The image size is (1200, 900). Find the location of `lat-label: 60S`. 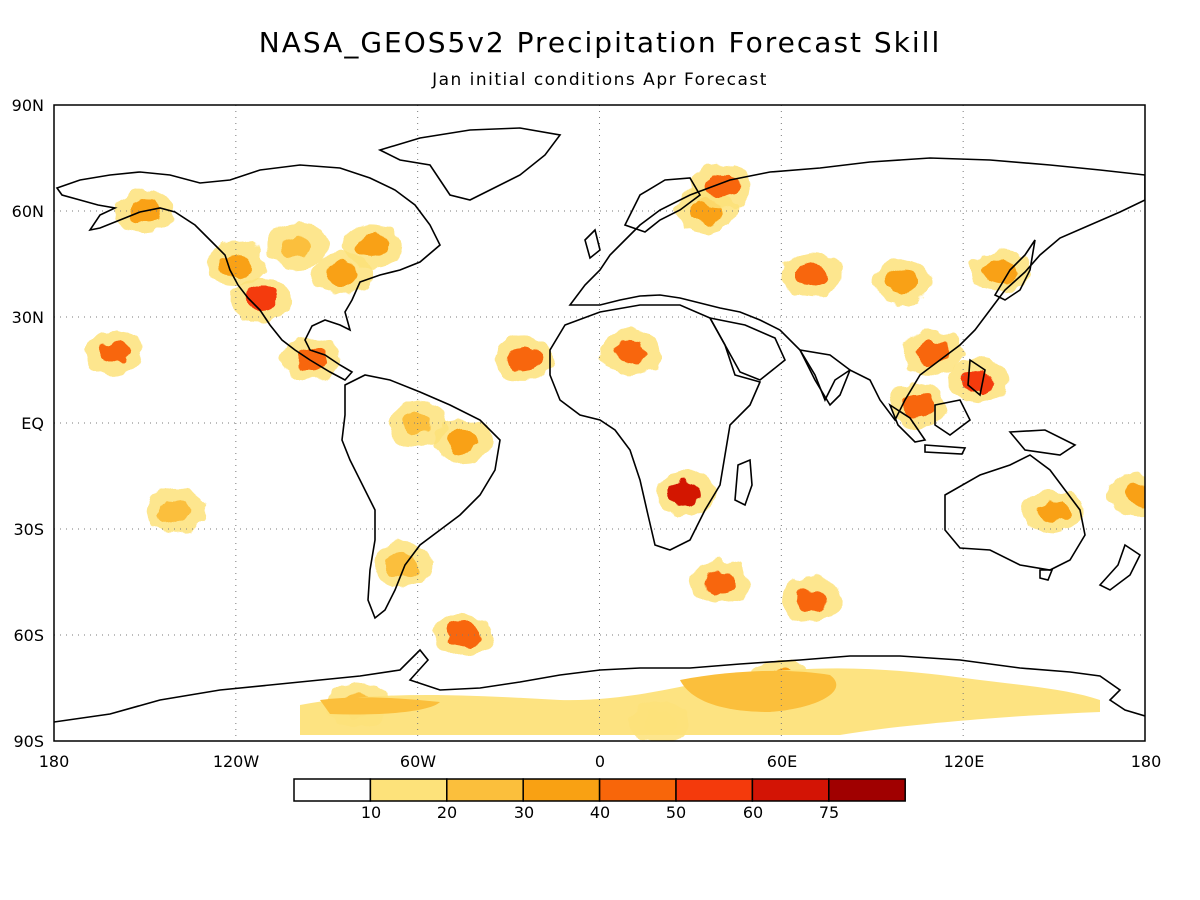

lat-label: 60S is located at coordinates (28, 635).